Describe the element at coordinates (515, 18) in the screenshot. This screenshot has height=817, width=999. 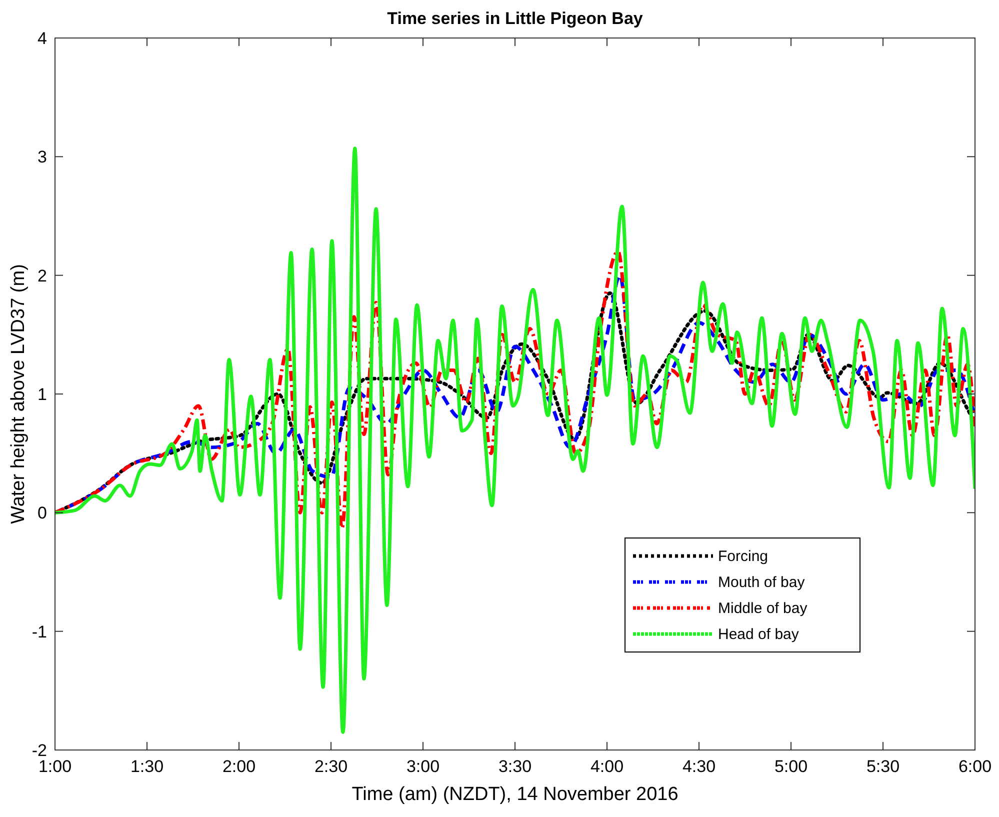
I see `chart-title: Time series in Little Pigeon Bay` at that location.